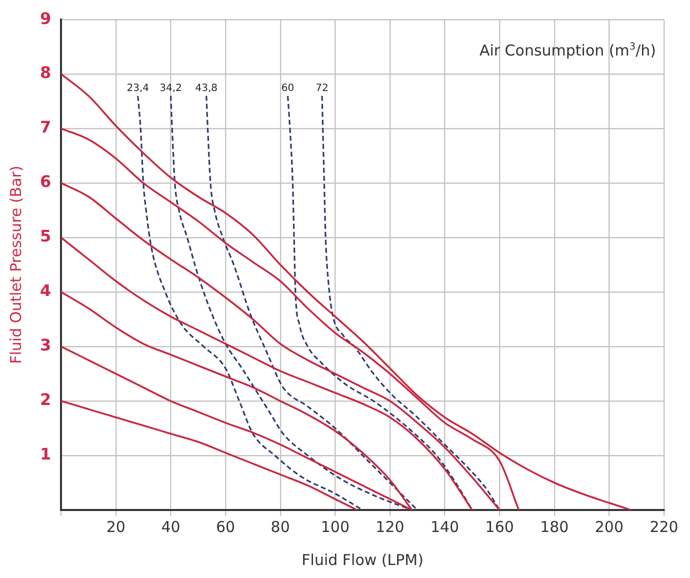  What do you see at coordinates (46, 18) in the screenshot?
I see `y-tick-label: 9` at bounding box center [46, 18].